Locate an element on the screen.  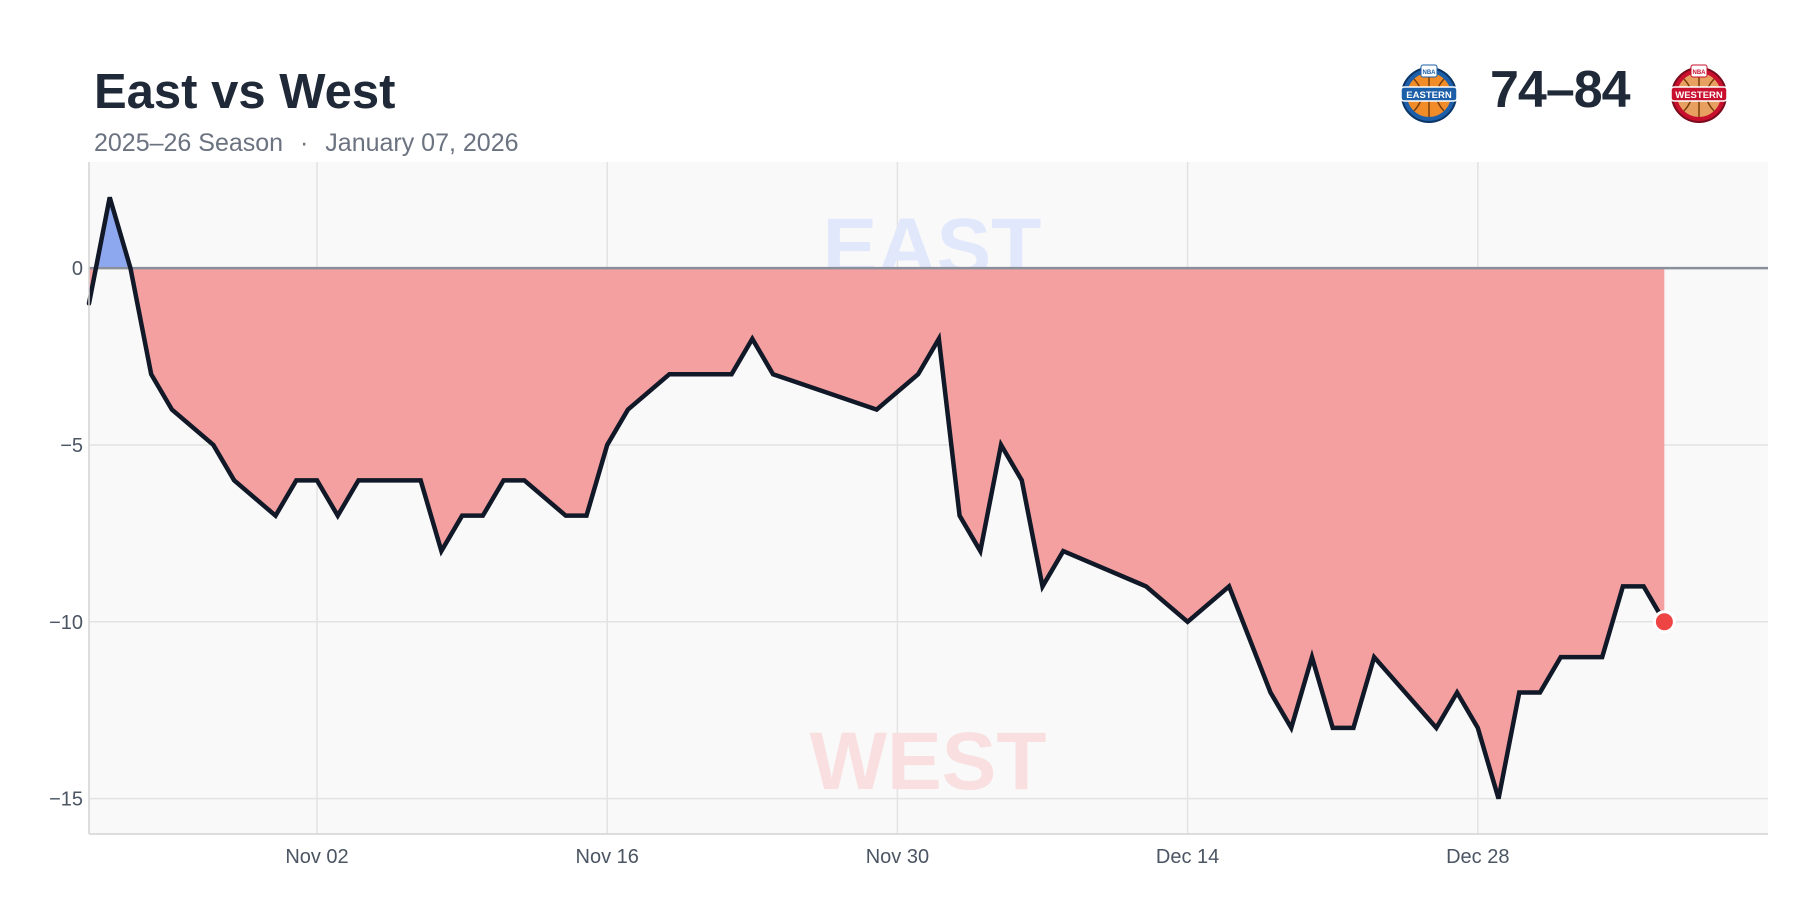
eastern-conference-logo: EASTERN NBA is located at coordinates (1429, 93).